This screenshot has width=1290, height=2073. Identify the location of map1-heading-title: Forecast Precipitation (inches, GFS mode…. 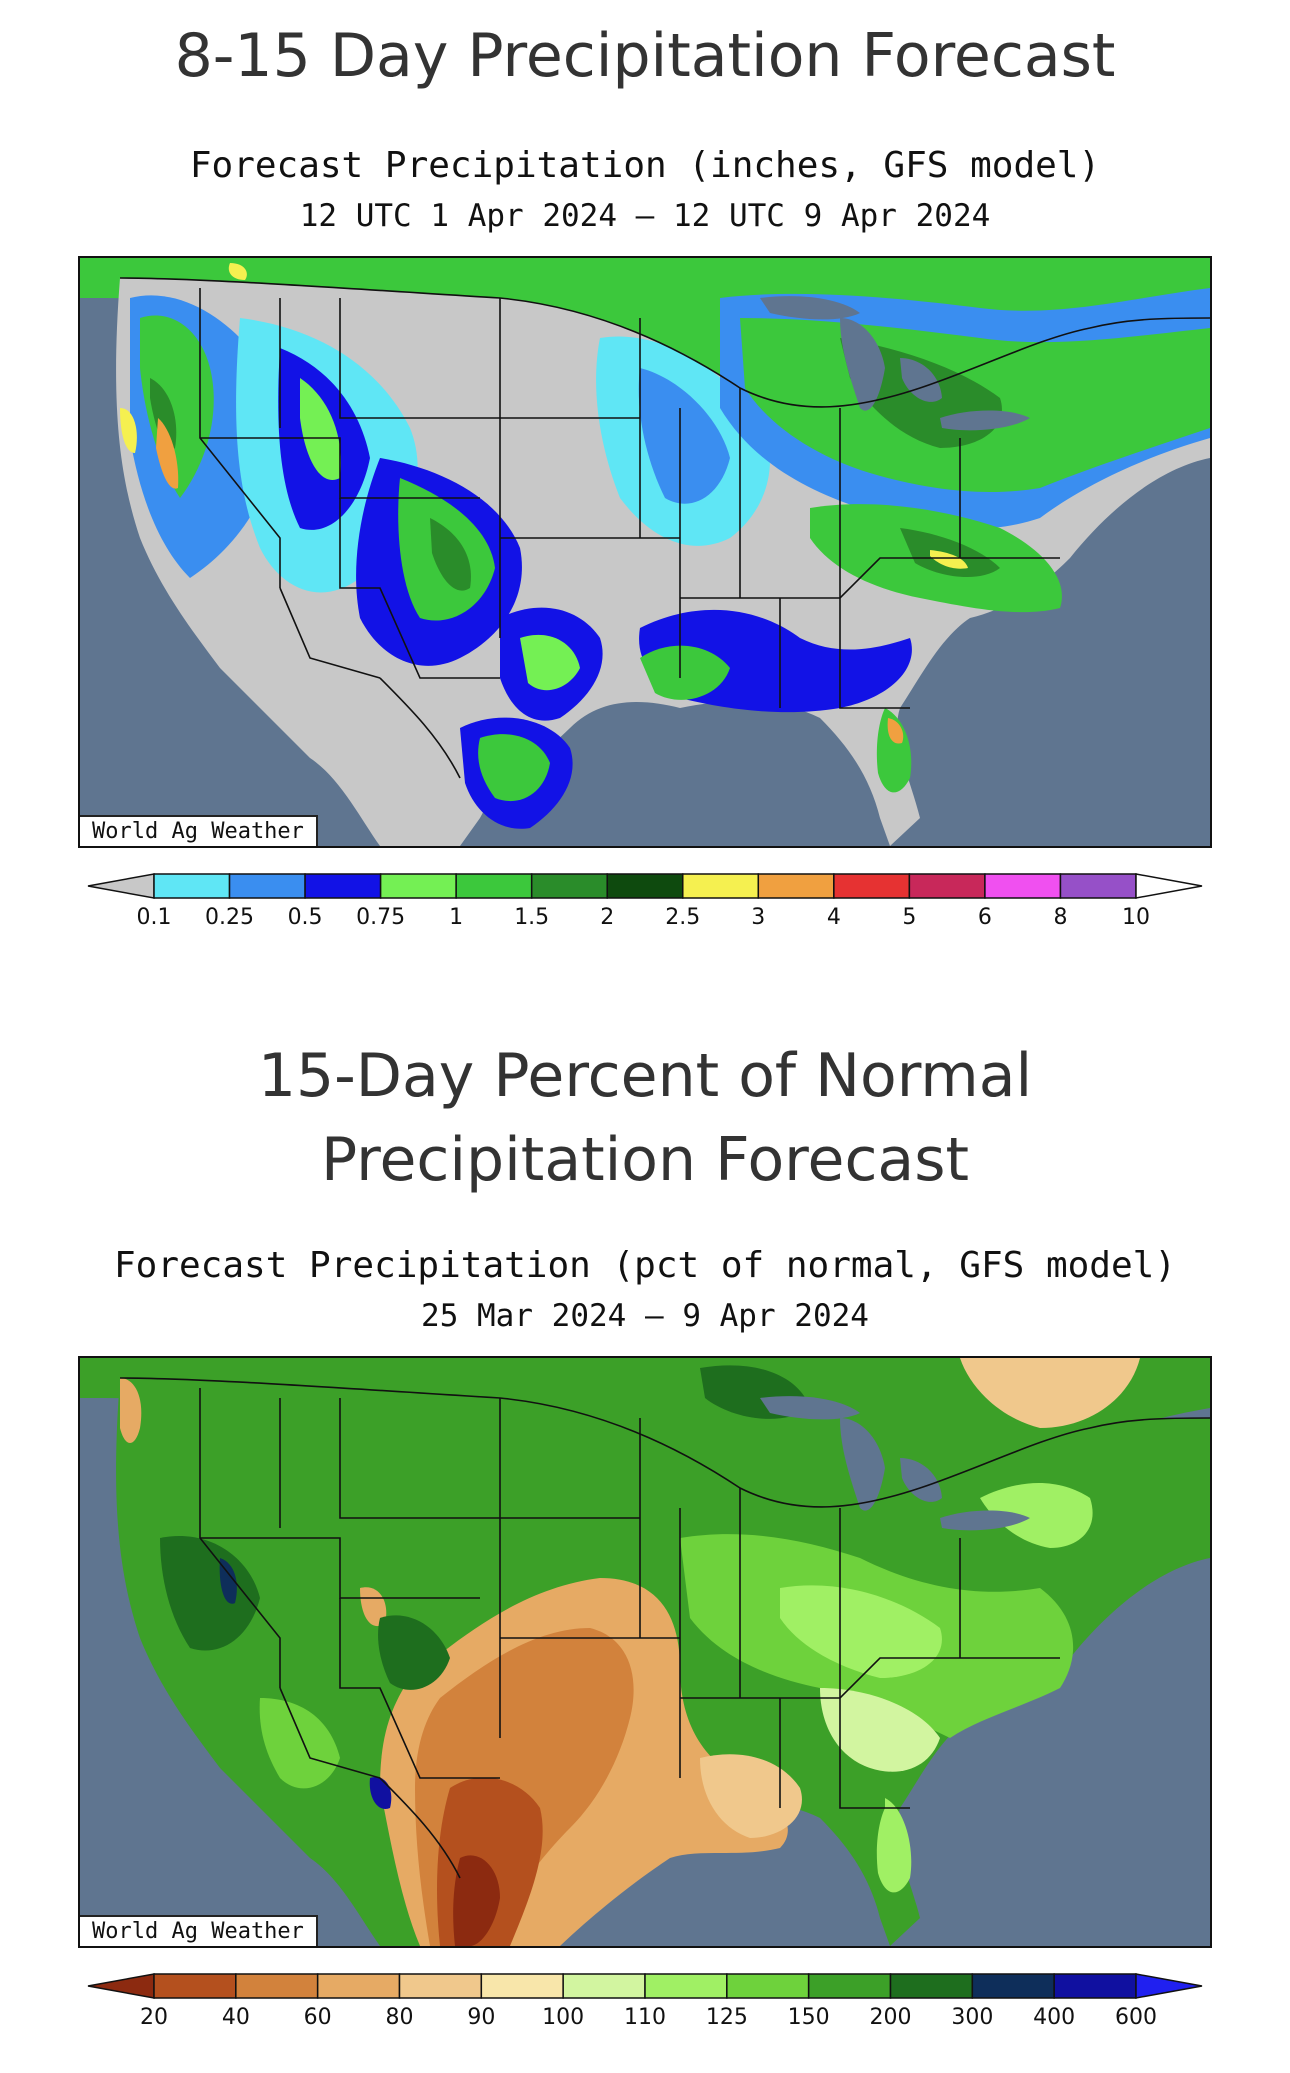
(645, 165).